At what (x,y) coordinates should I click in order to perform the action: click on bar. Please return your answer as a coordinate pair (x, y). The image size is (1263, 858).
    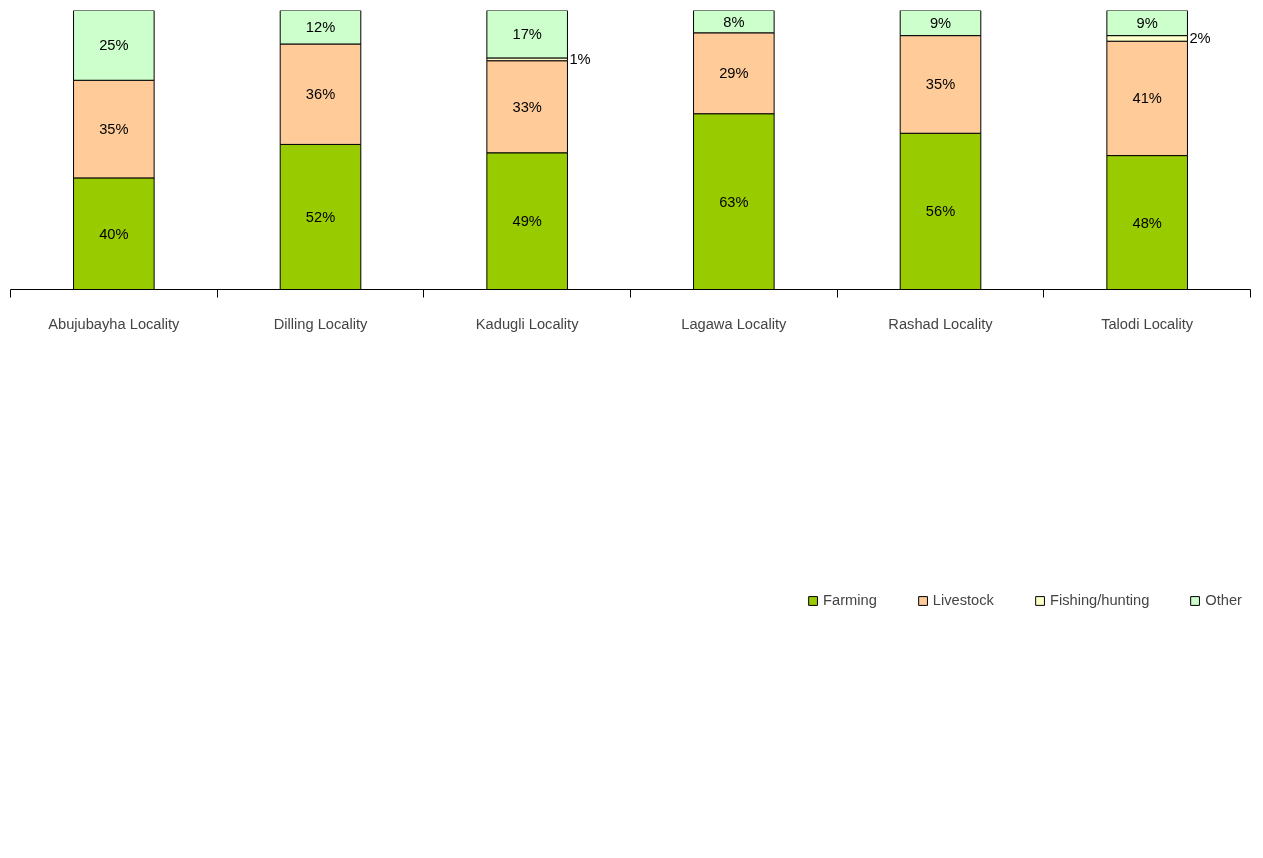
    Looking at the image, I should click on (527, 34).